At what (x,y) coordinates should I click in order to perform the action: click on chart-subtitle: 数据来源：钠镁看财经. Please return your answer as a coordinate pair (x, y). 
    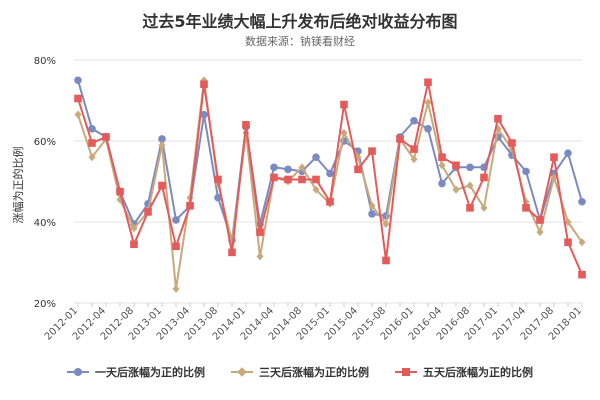
    Looking at the image, I should click on (300, 41).